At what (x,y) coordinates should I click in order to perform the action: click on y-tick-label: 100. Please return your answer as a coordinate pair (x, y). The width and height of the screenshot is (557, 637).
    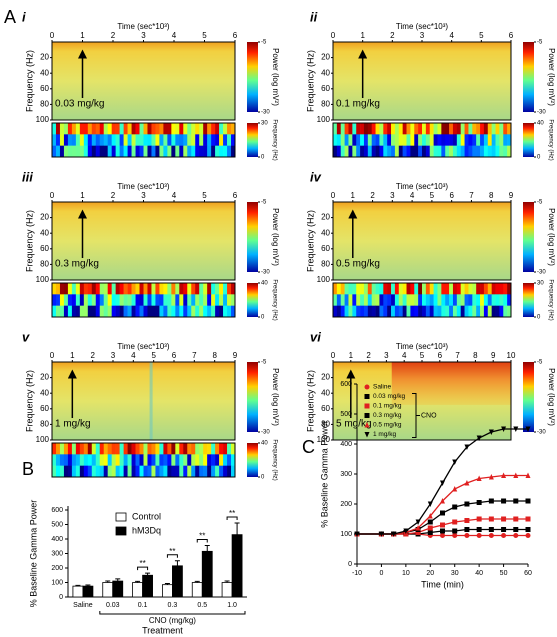
    Looking at the image, I should click on (43, 119).